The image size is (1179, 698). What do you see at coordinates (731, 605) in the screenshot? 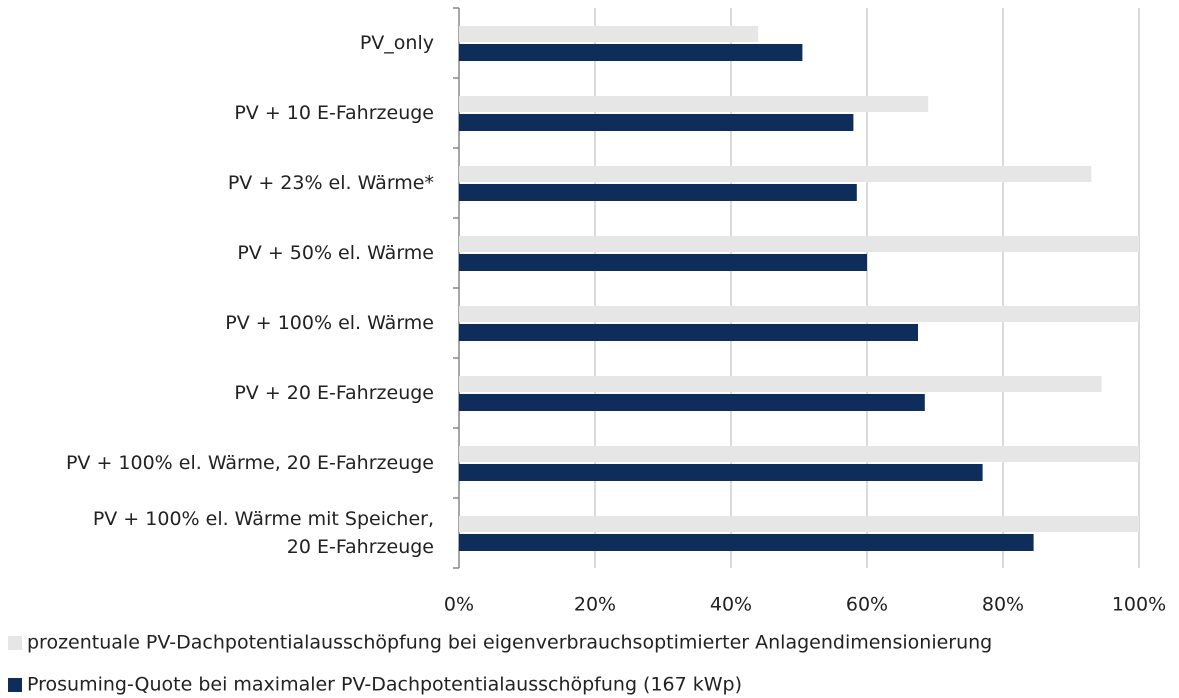
I see `x-tick-label: 40%` at bounding box center [731, 605].